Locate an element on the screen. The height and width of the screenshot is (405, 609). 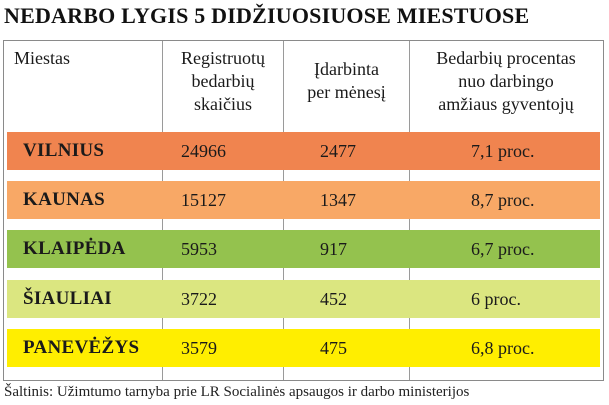
cell-registered: 5953 is located at coordinates (199, 249).